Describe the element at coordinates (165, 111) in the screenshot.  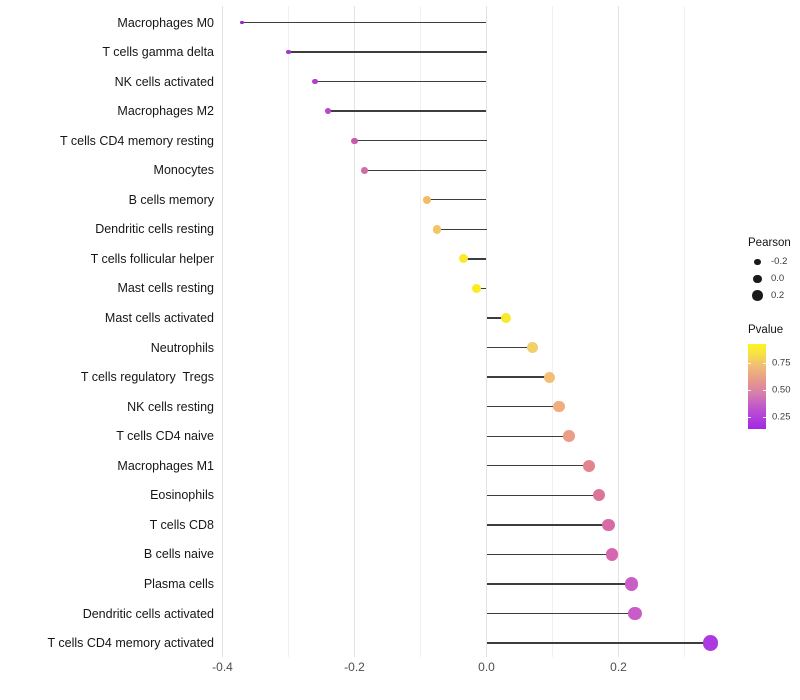
I see `category-label: Macrophages M2` at that location.